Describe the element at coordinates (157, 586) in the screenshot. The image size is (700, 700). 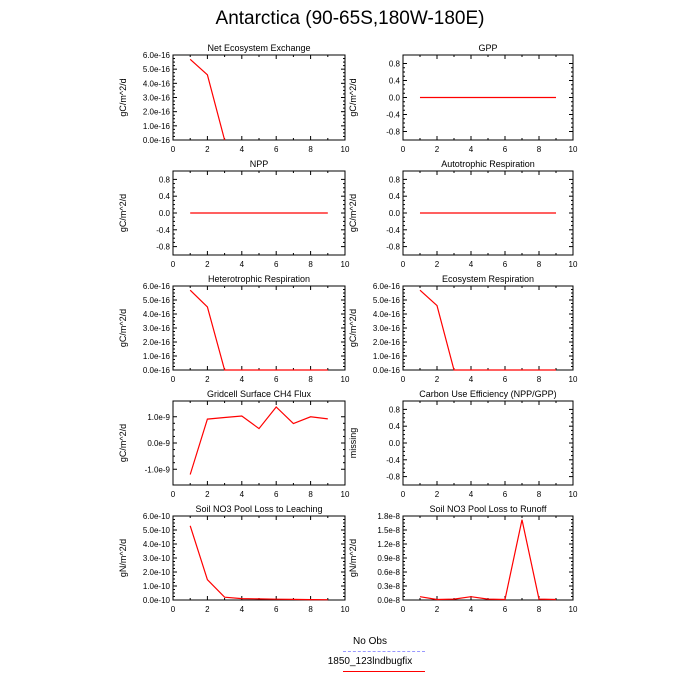
I see `y-tick-label: 1.0e-10` at that location.